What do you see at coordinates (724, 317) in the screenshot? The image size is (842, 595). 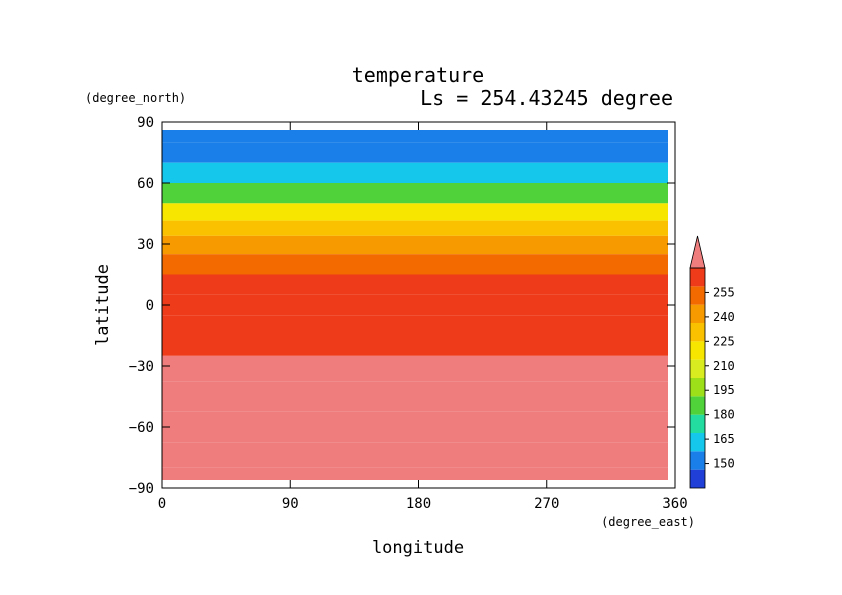 I see `colorbar-tick-label: 240` at bounding box center [724, 317].